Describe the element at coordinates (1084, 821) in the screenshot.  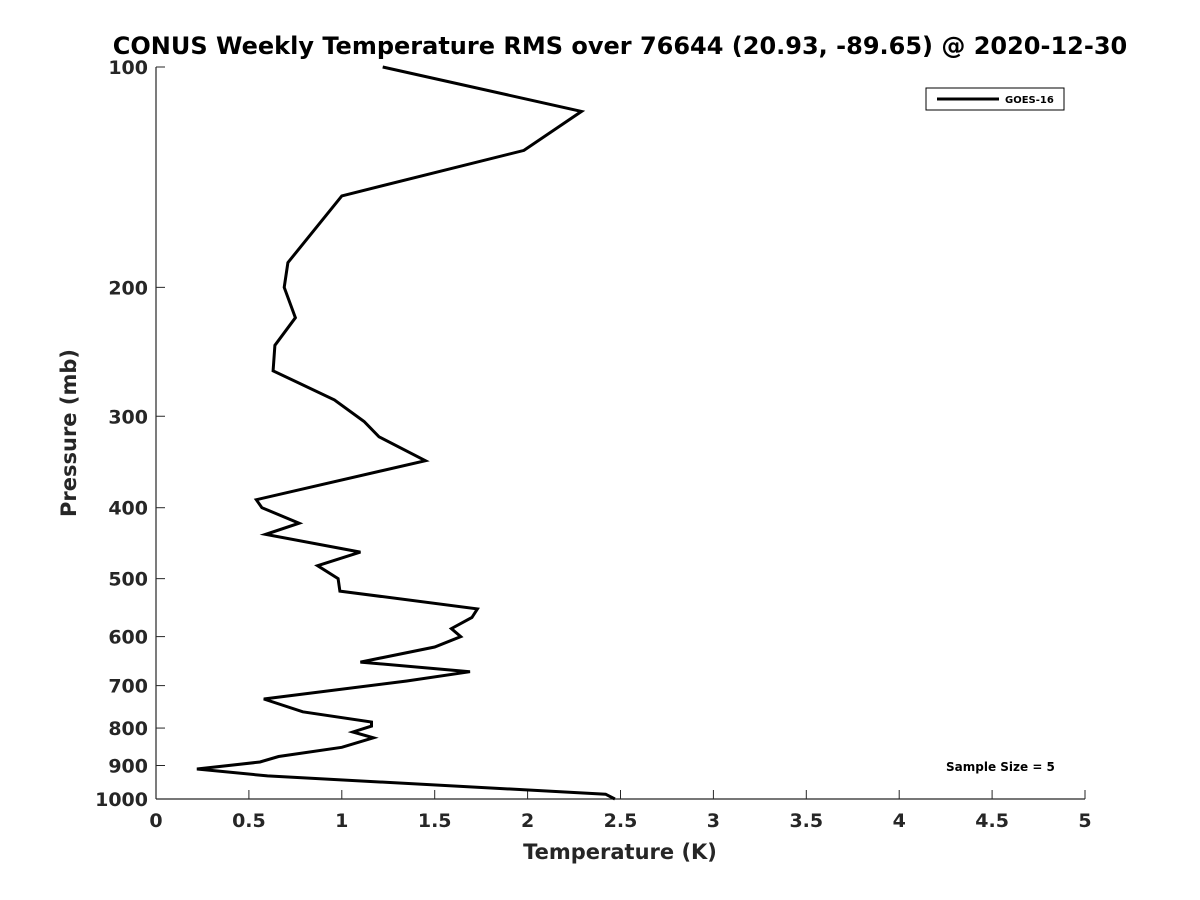
I see `x-tick-label: 5` at that location.